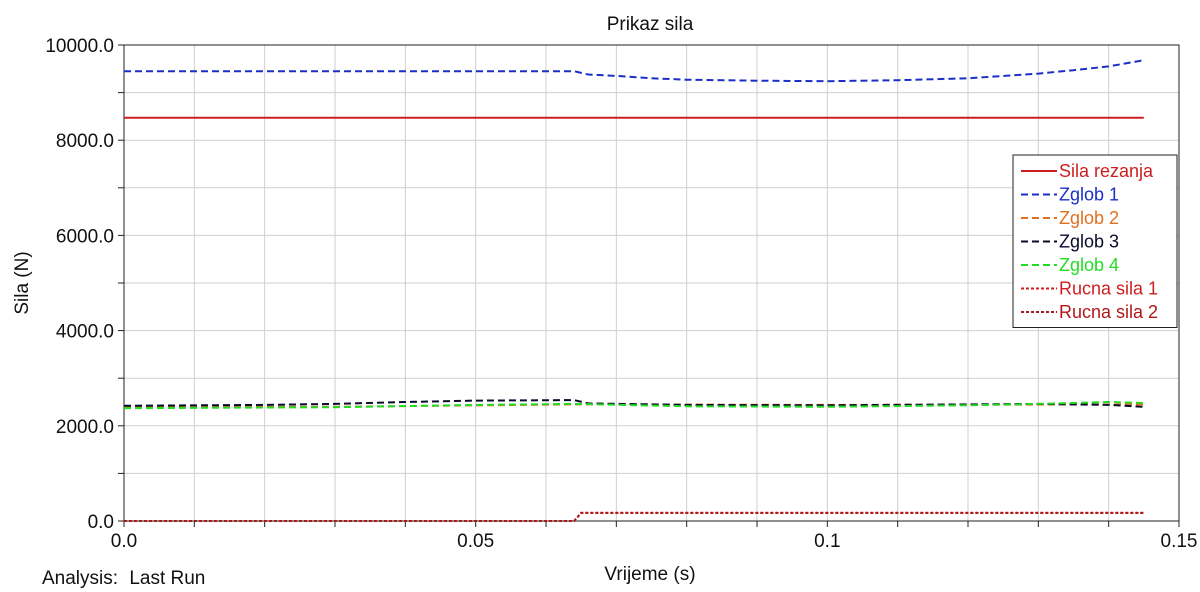 The width and height of the screenshot is (1200, 592). What do you see at coordinates (1089, 218) in the screenshot?
I see `legend-label: Zglob 2` at bounding box center [1089, 218].